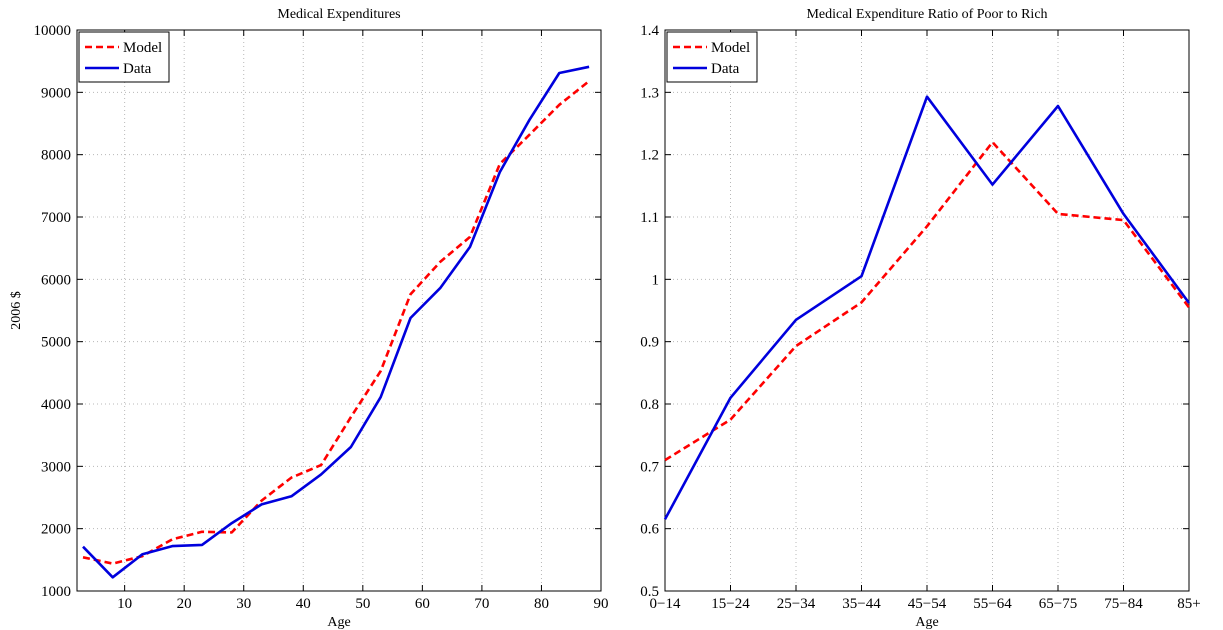 Image resolution: width=1223 pixels, height=630 pixels. I want to click on left-y-tick-label: 2000, so click(56, 530).